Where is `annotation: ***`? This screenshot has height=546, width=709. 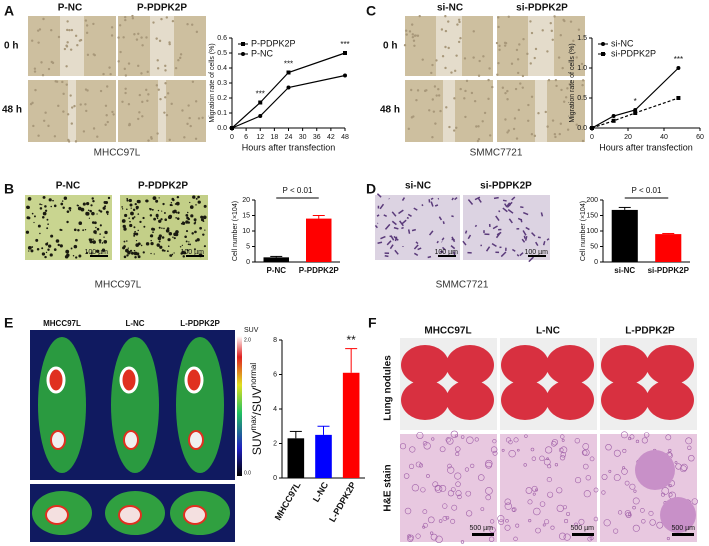 annotation: *** is located at coordinates (344, 44).